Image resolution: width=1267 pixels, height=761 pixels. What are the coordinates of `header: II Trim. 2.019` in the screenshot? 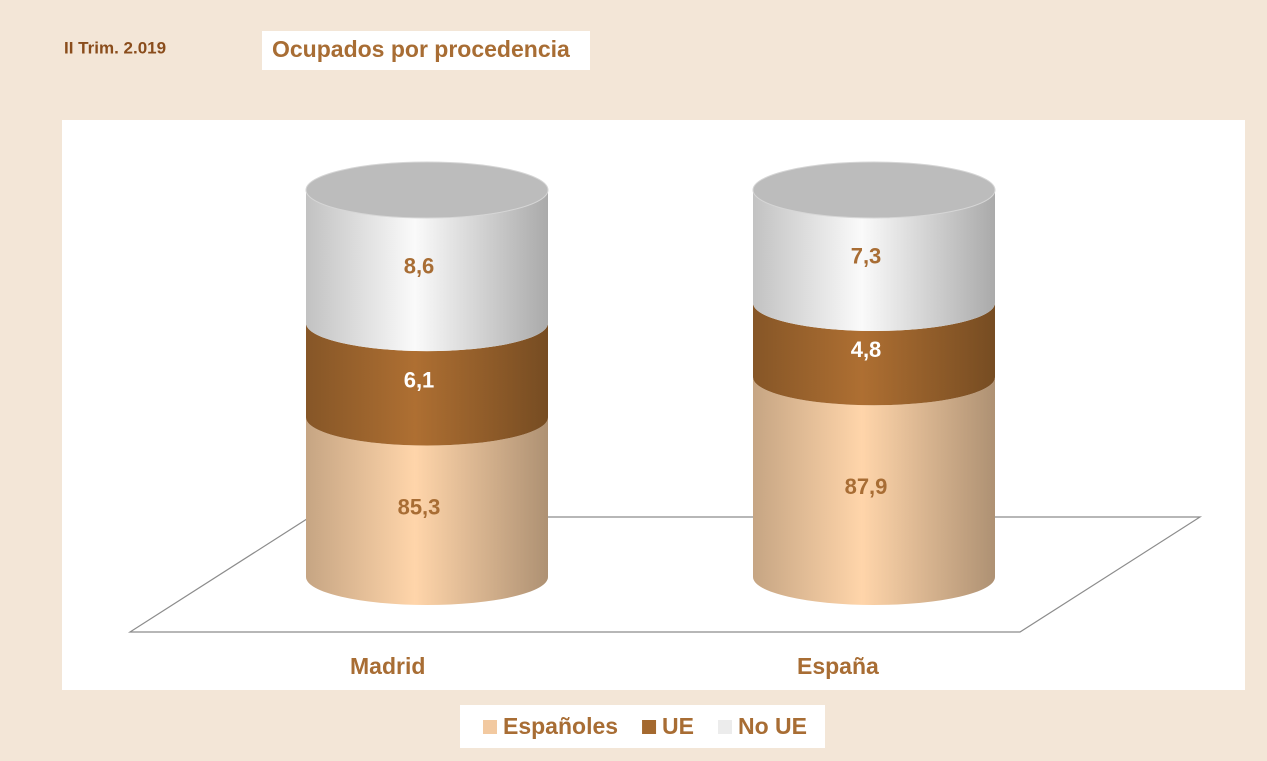 It's located at (115, 47).